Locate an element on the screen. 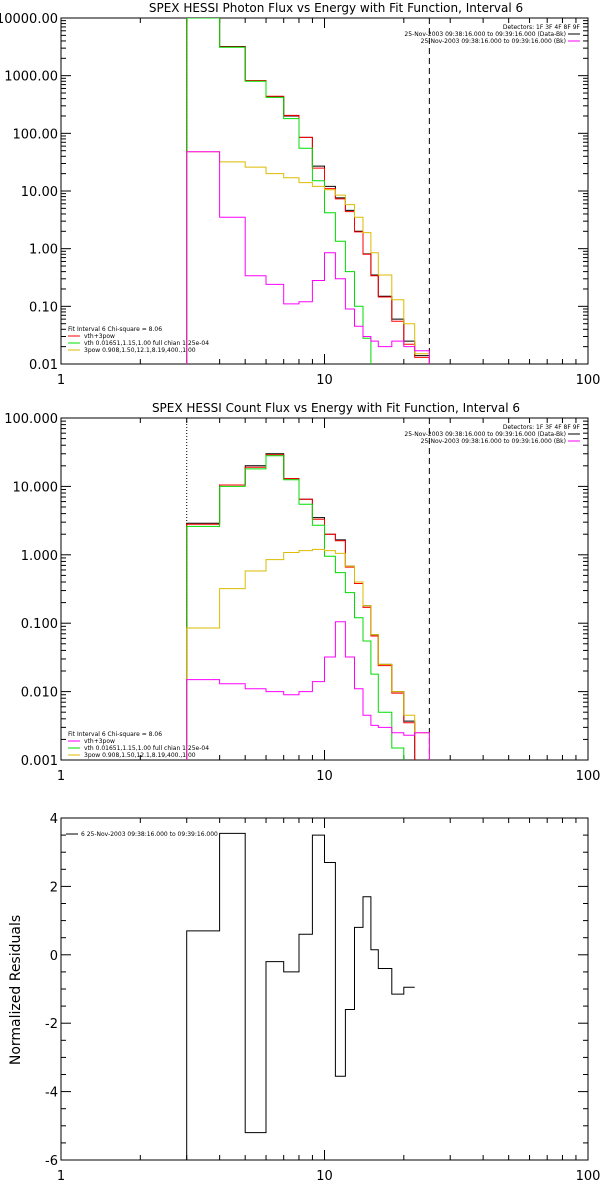  count-y-tick-label: 0.100 is located at coordinates (39, 624).